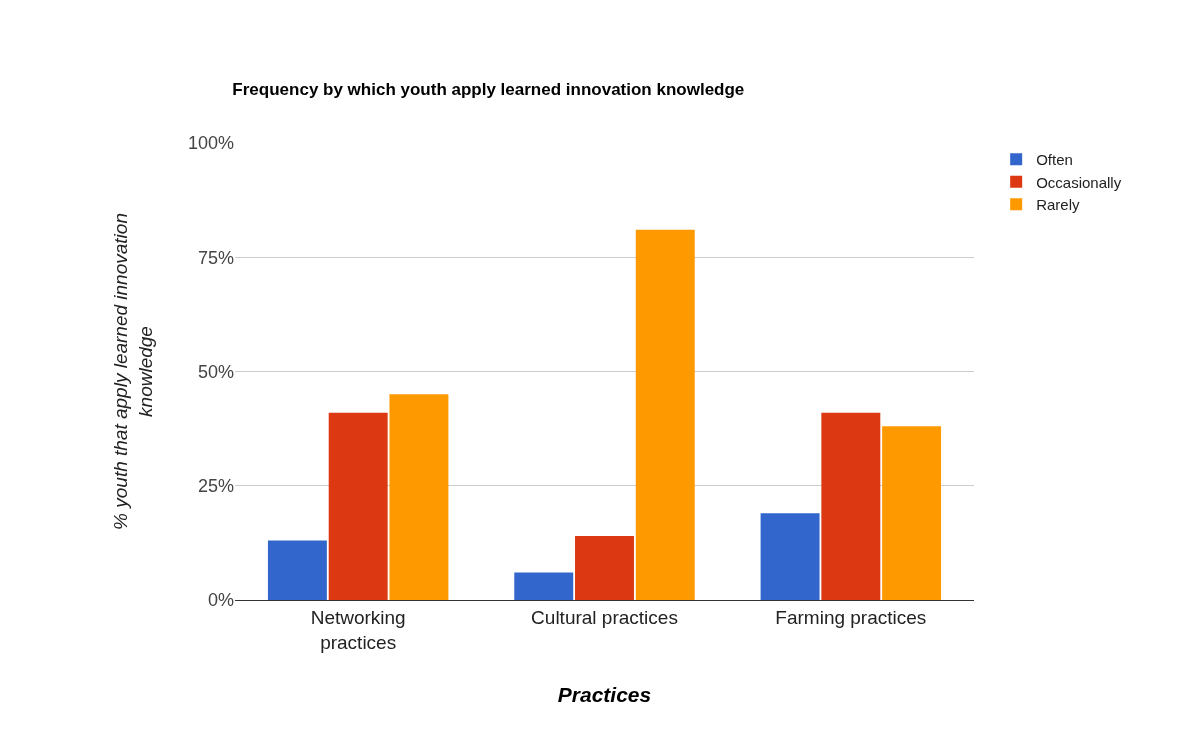 The image size is (1204, 744). Describe the element at coordinates (1054, 160) in the screenshot. I see `legend-label: Often` at that location.